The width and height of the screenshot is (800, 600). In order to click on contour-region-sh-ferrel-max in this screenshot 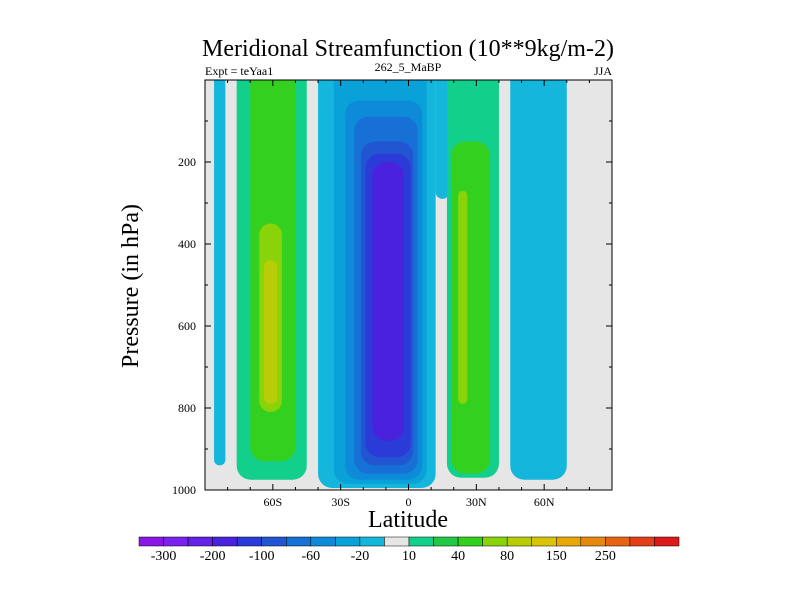, I will do `click(270, 332)`.